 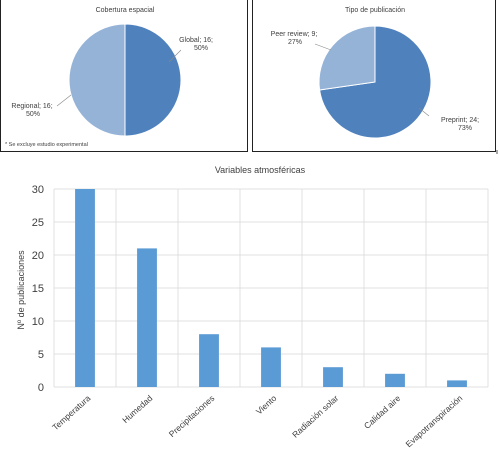 What do you see at coordinates (38, 289) in the screenshot?
I see `y-tick-label: 15` at bounding box center [38, 289].